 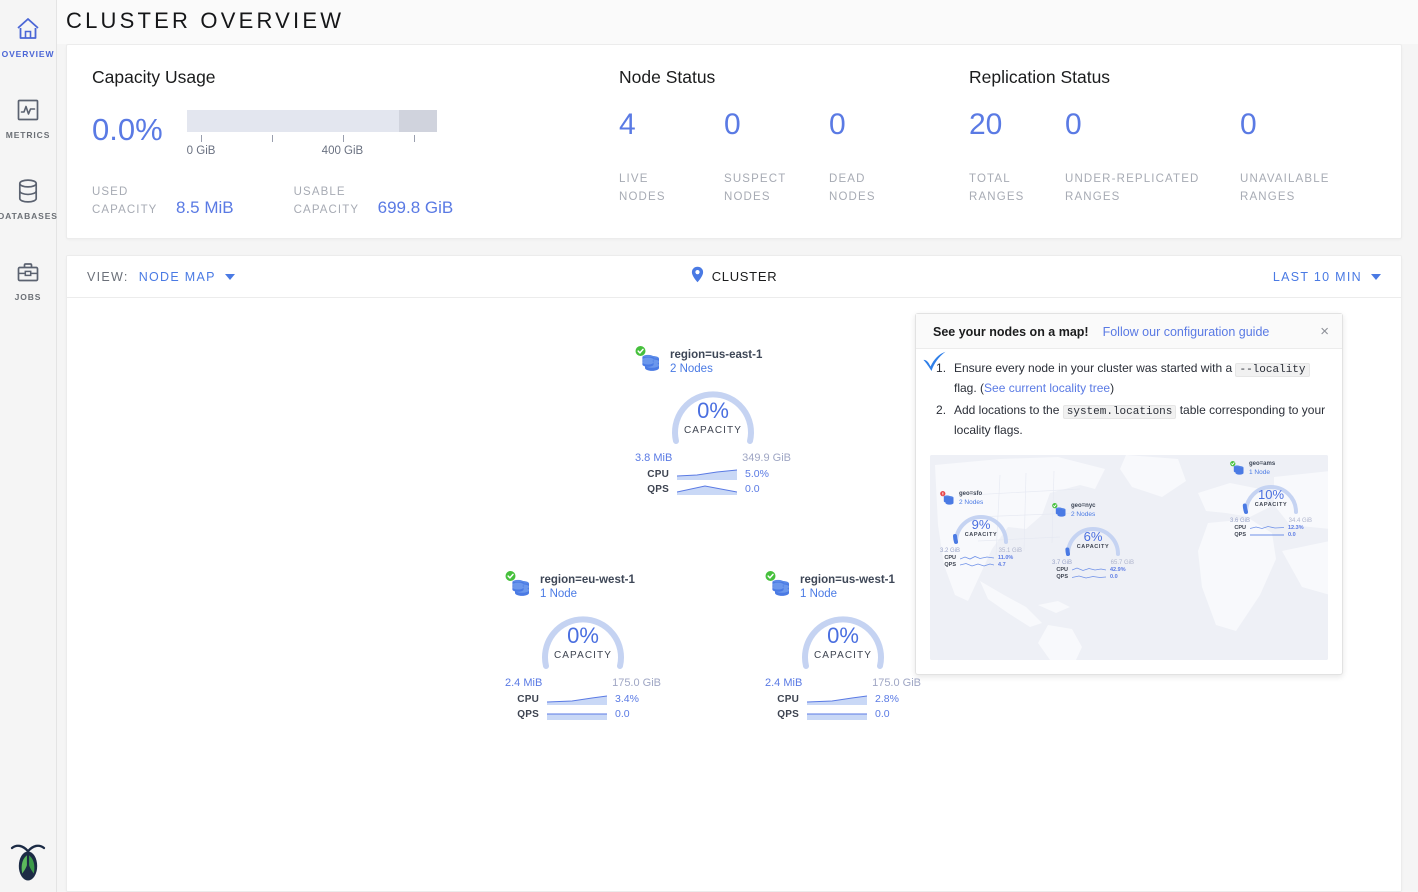 What do you see at coordinates (1112, 388) in the screenshot?
I see `step1-text-c: )` at bounding box center [1112, 388].